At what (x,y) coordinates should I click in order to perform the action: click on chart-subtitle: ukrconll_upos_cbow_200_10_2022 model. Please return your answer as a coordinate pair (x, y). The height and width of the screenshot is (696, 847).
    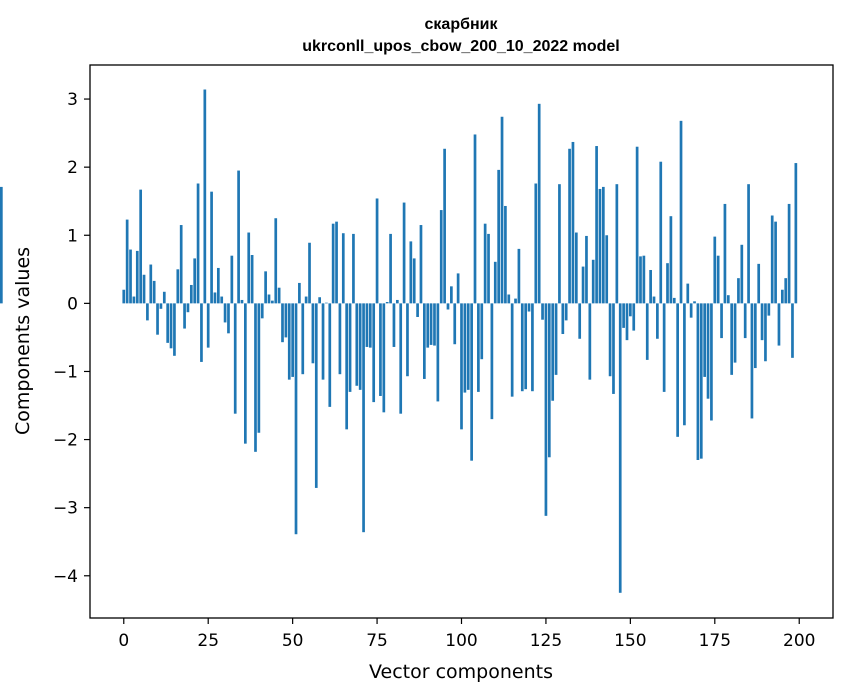
    Looking at the image, I should click on (460, 46).